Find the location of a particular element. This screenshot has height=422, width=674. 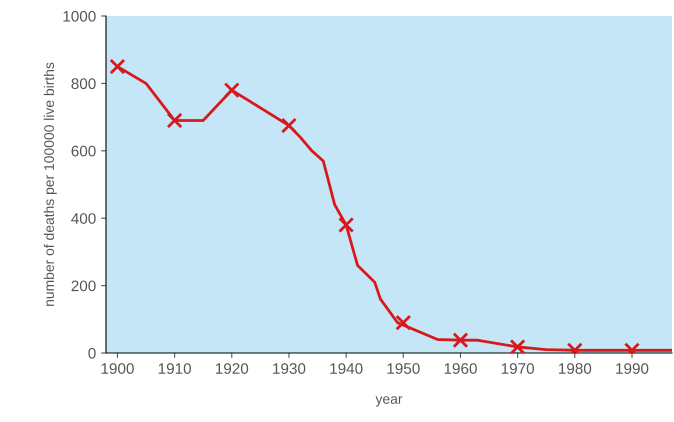

x-axis-title: year is located at coordinates (389, 401).